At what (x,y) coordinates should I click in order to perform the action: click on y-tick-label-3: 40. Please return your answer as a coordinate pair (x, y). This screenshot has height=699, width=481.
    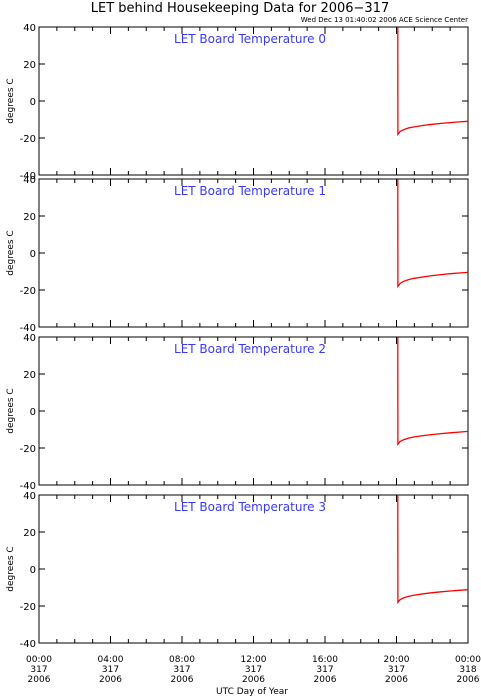
    Looking at the image, I should click on (29, 496).